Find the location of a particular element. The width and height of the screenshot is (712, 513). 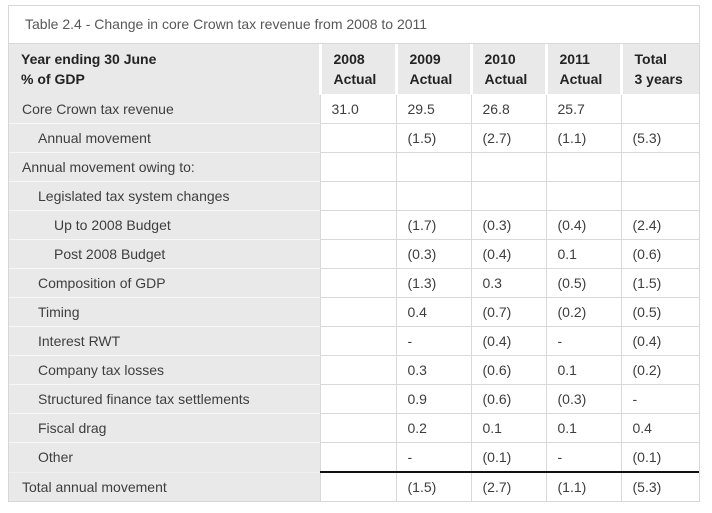

table-row: Annual movement (1.5) (2.7) (1.1) (5.3) is located at coordinates (354, 138).